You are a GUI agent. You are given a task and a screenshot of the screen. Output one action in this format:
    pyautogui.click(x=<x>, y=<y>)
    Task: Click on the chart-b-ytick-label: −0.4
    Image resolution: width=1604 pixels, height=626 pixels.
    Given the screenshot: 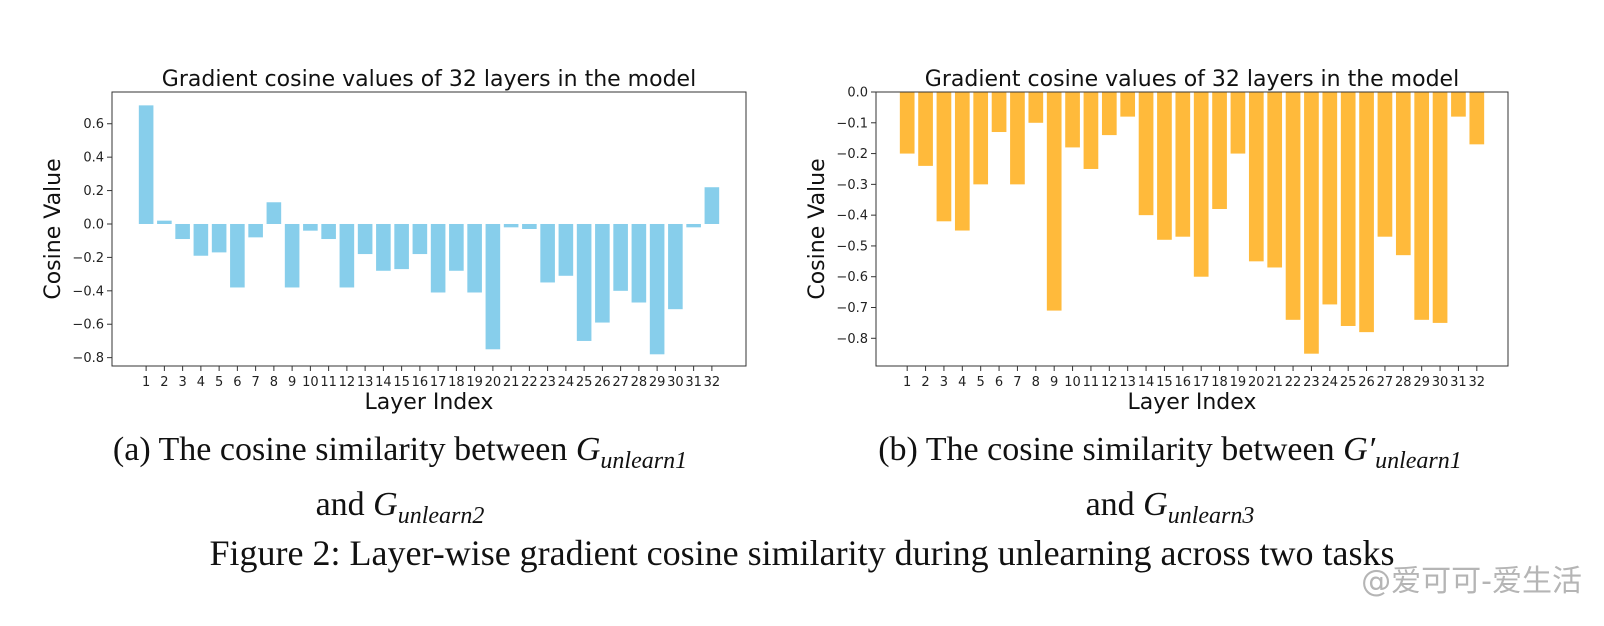 What is the action you would take?
    pyautogui.click(x=852, y=216)
    